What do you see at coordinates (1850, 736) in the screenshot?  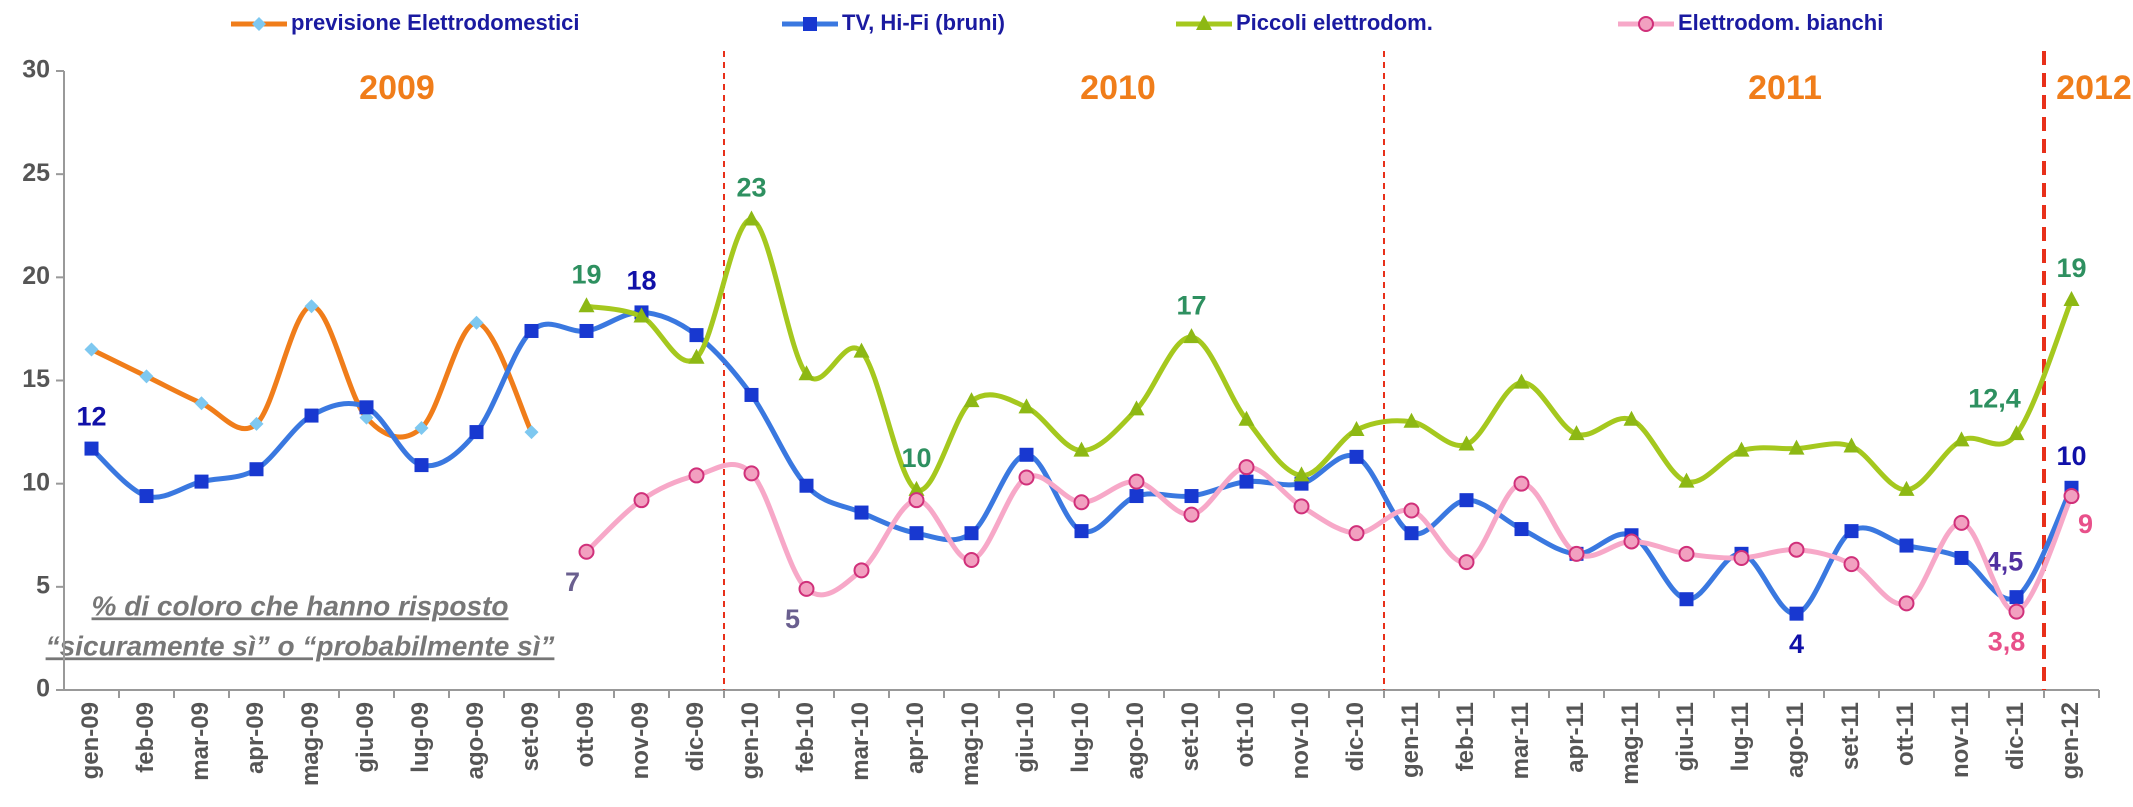 I see `x-tick-label: set-11` at bounding box center [1850, 736].